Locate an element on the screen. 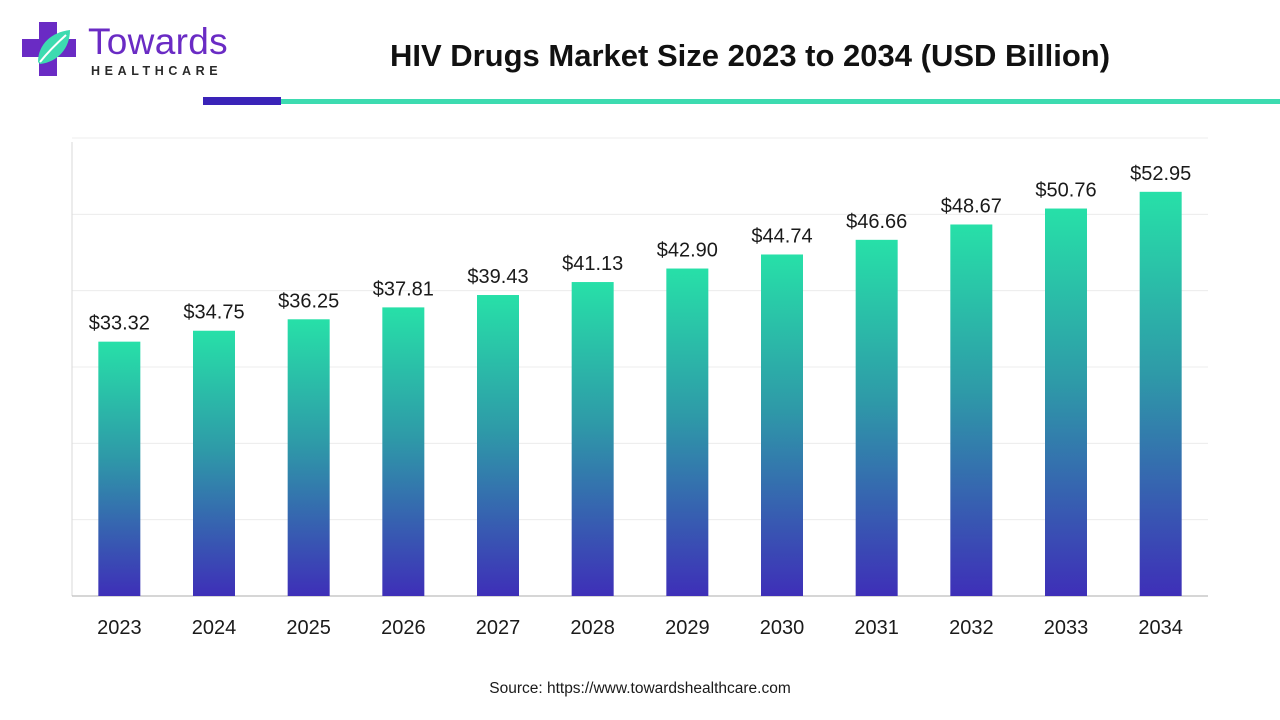  bar-2028 is located at coordinates (592, 439).